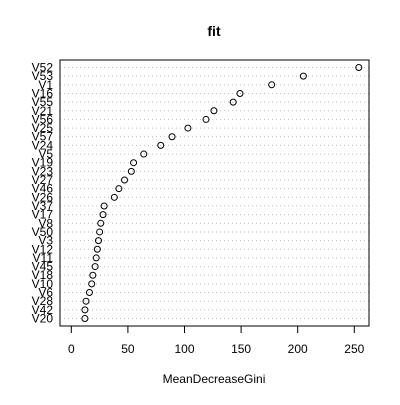 The height and width of the screenshot is (405, 400). I want to click on x-axis-title: MeanDecreaseGini, so click(214, 379).